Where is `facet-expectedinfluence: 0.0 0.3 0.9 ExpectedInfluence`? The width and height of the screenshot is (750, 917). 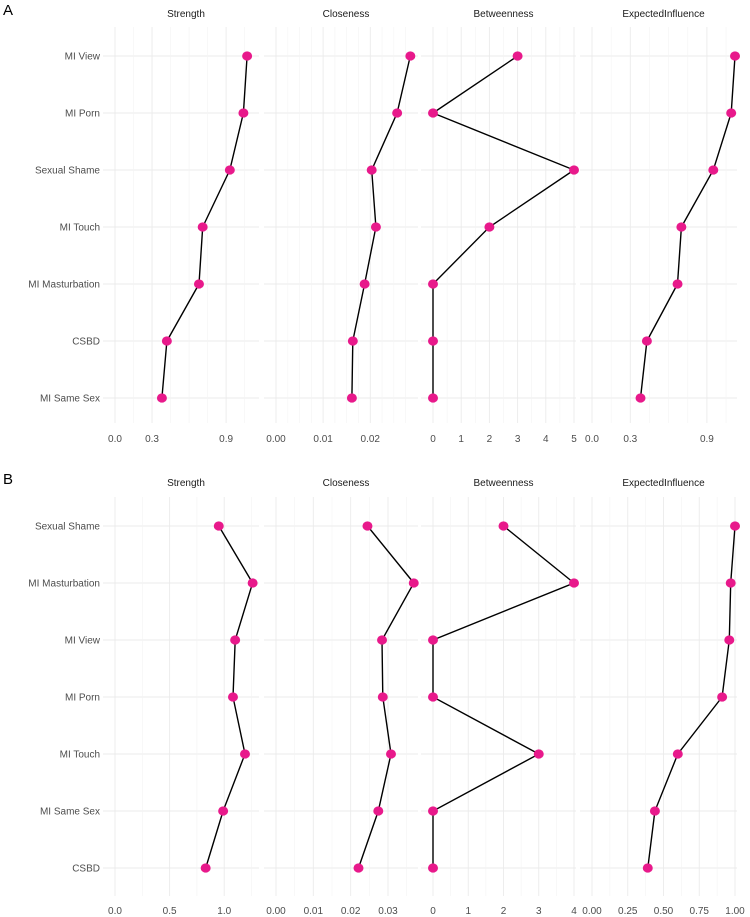
facet-expectedinfluence: 0.0 0.3 0.9 ExpectedInfluence is located at coordinates (660, 227).